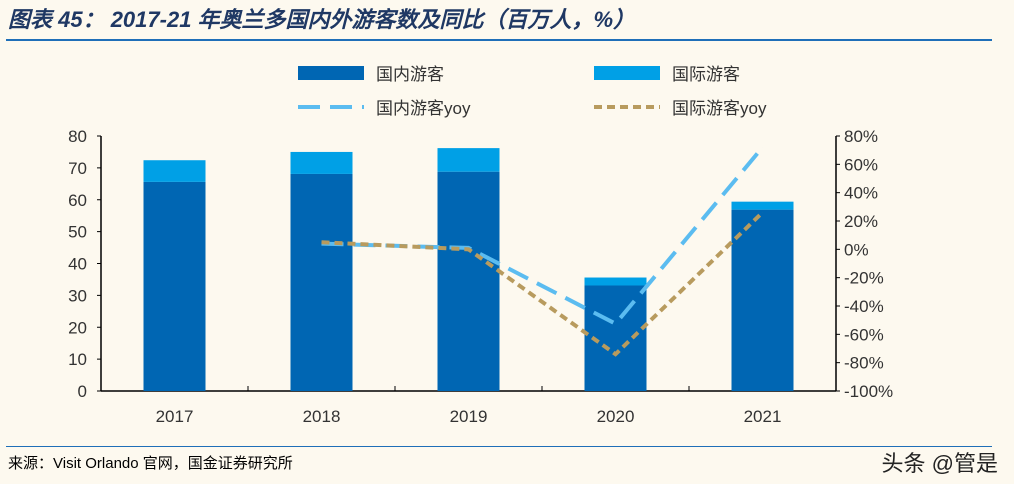  Describe the element at coordinates (499, 40) in the screenshot. I see `title-divider` at that location.